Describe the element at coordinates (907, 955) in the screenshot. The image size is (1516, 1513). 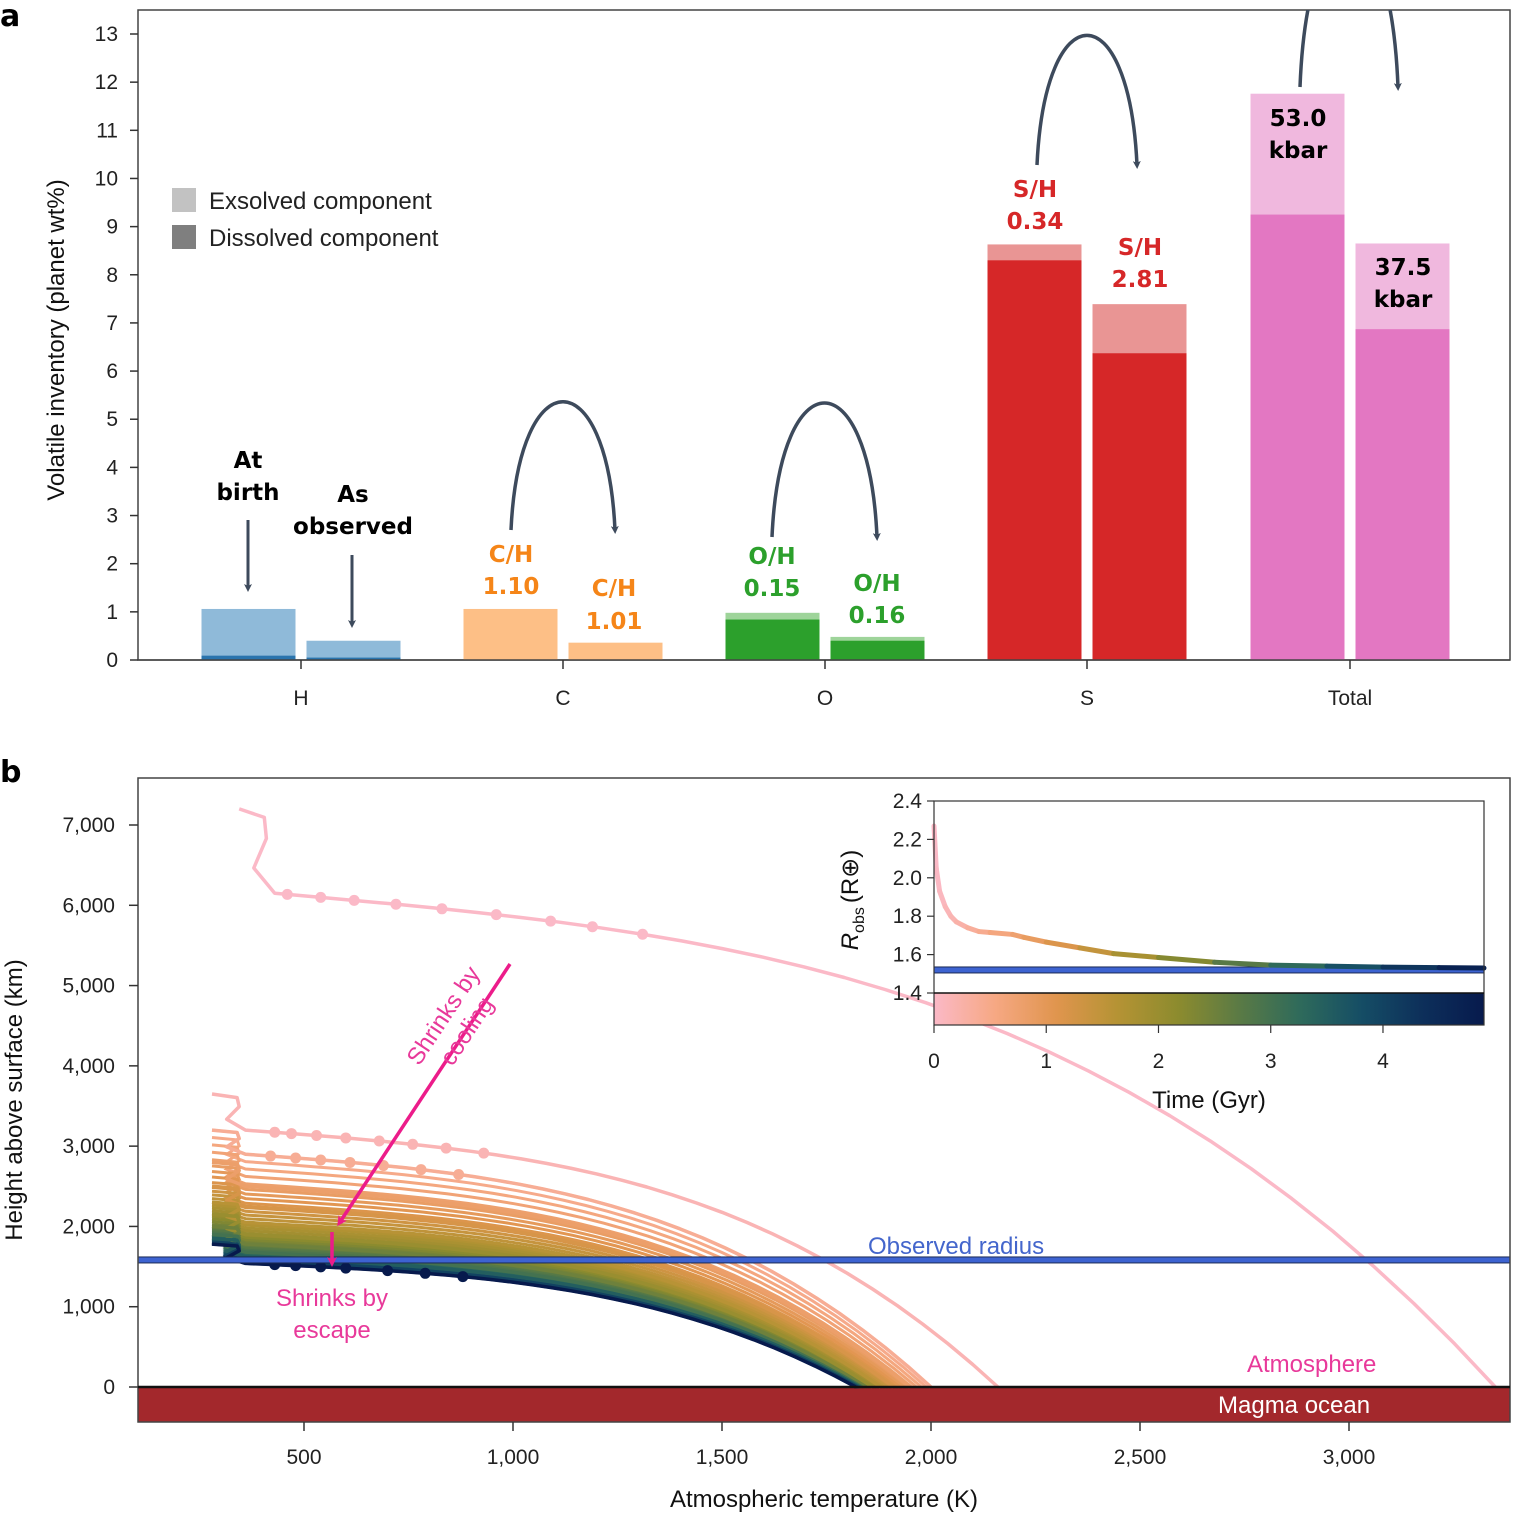
I see `inset-y-tick-label: 1.6` at that location.